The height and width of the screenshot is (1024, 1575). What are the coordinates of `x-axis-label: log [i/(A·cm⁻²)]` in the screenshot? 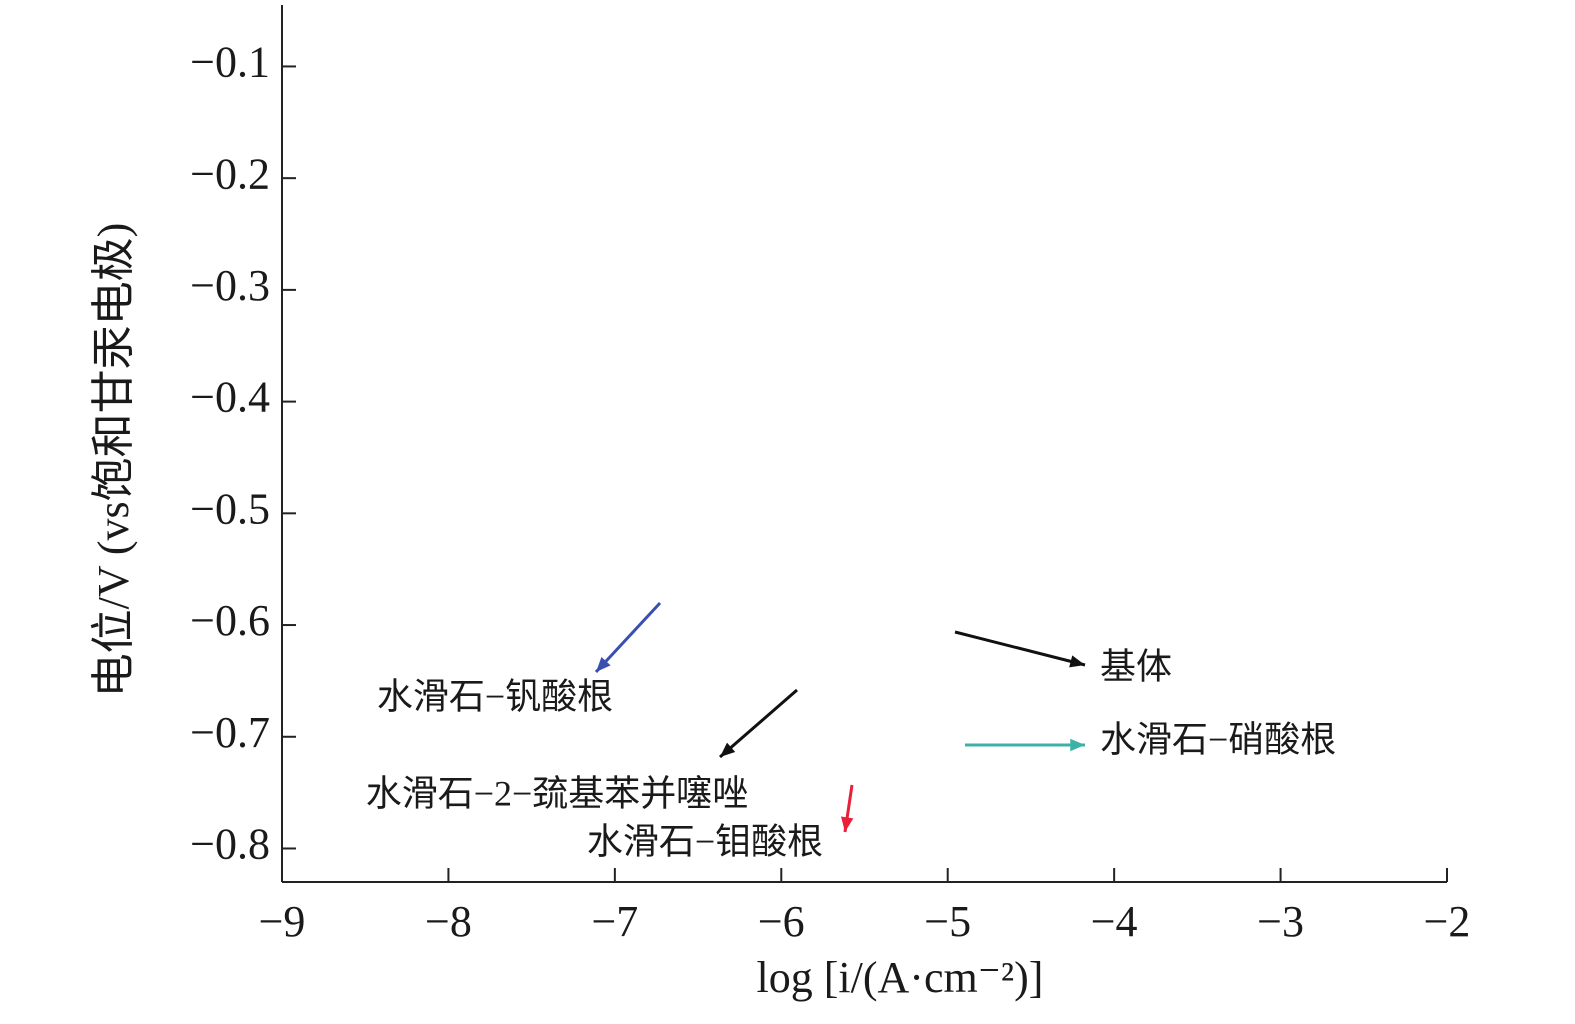 It's located at (900, 977).